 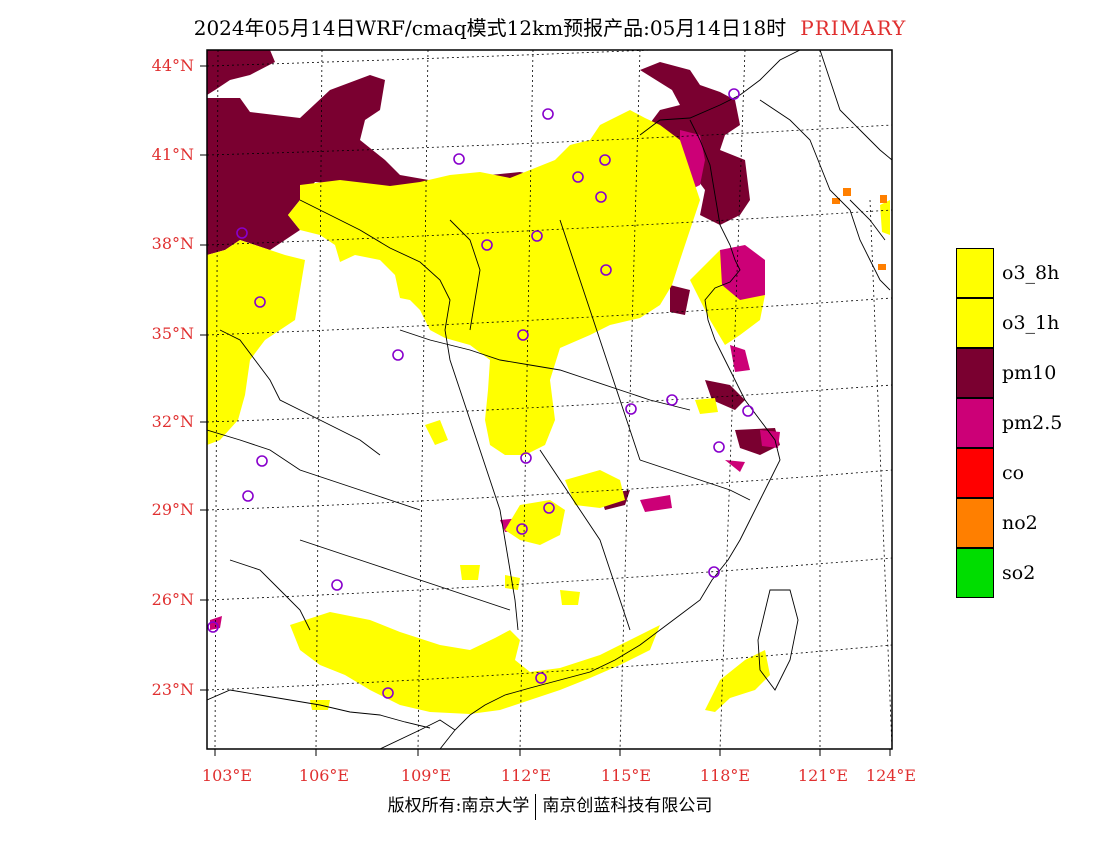 I want to click on footer-left: 版权所有:南京大学, so click(x=458, y=806).